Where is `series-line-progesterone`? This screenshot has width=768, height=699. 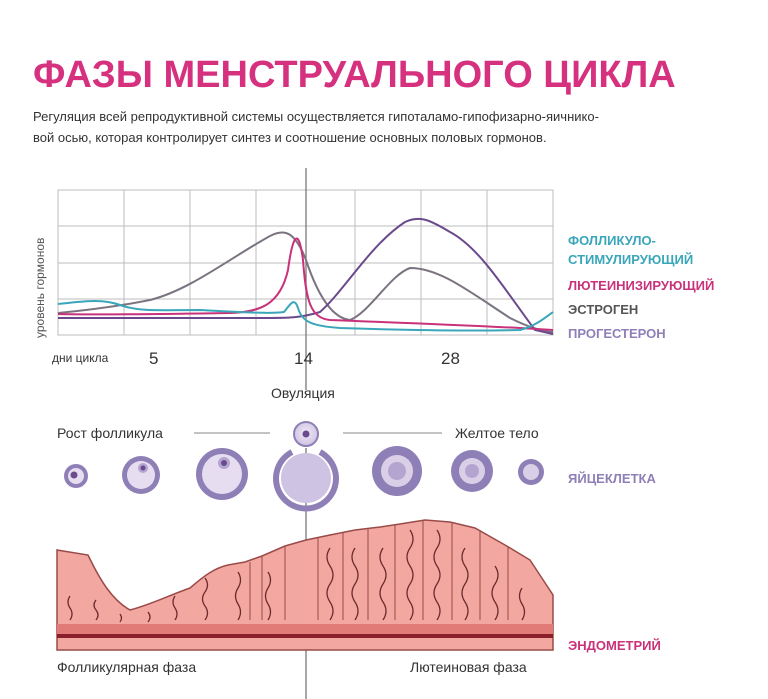 series-line-progesterone is located at coordinates (306, 276).